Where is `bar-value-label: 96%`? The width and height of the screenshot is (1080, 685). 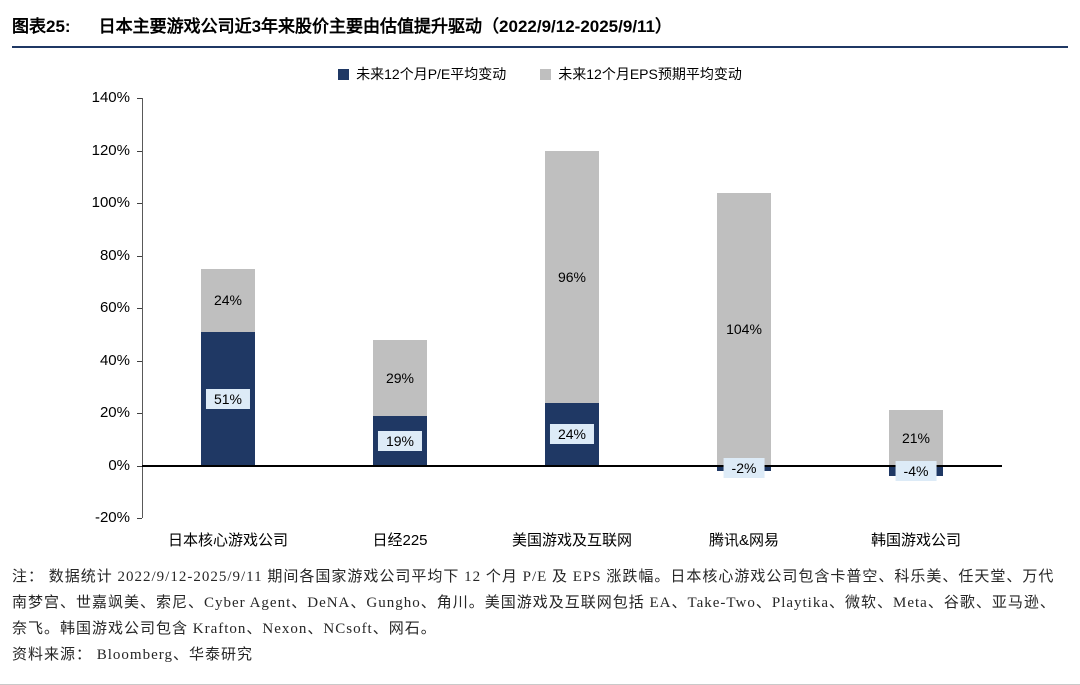 bar-value-label: 96% is located at coordinates (572, 276).